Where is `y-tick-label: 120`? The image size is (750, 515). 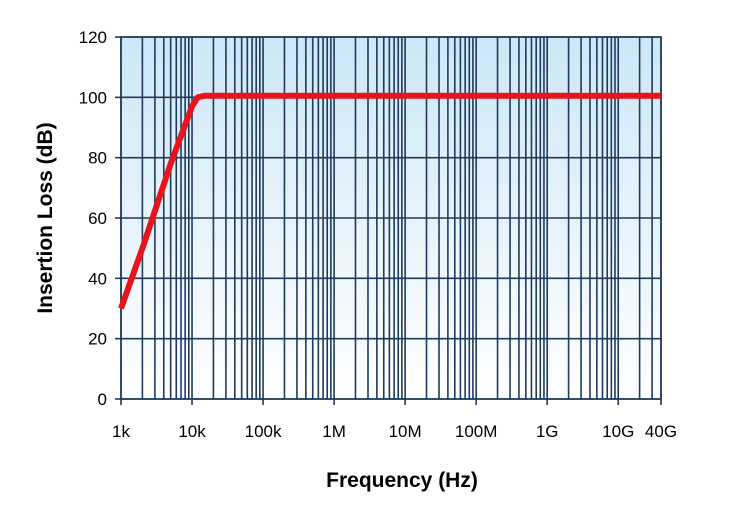 y-tick-label: 120 is located at coordinates (93, 37).